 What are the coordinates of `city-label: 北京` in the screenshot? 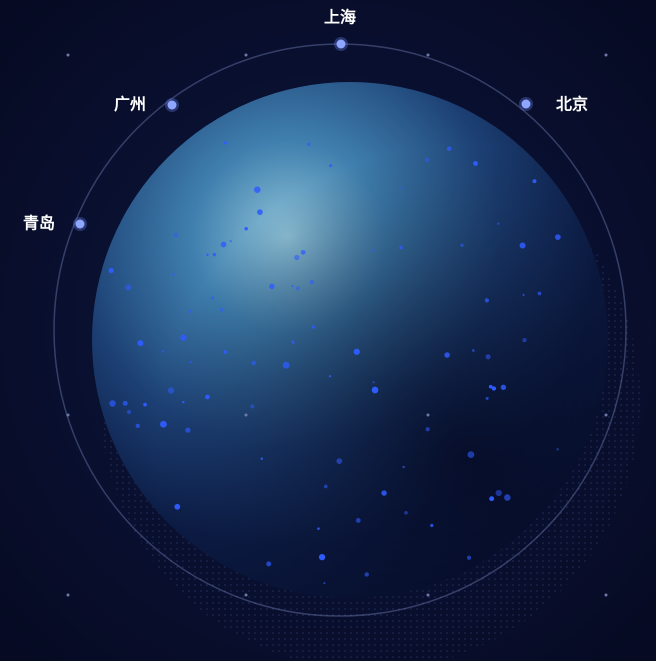 It's located at (572, 104).